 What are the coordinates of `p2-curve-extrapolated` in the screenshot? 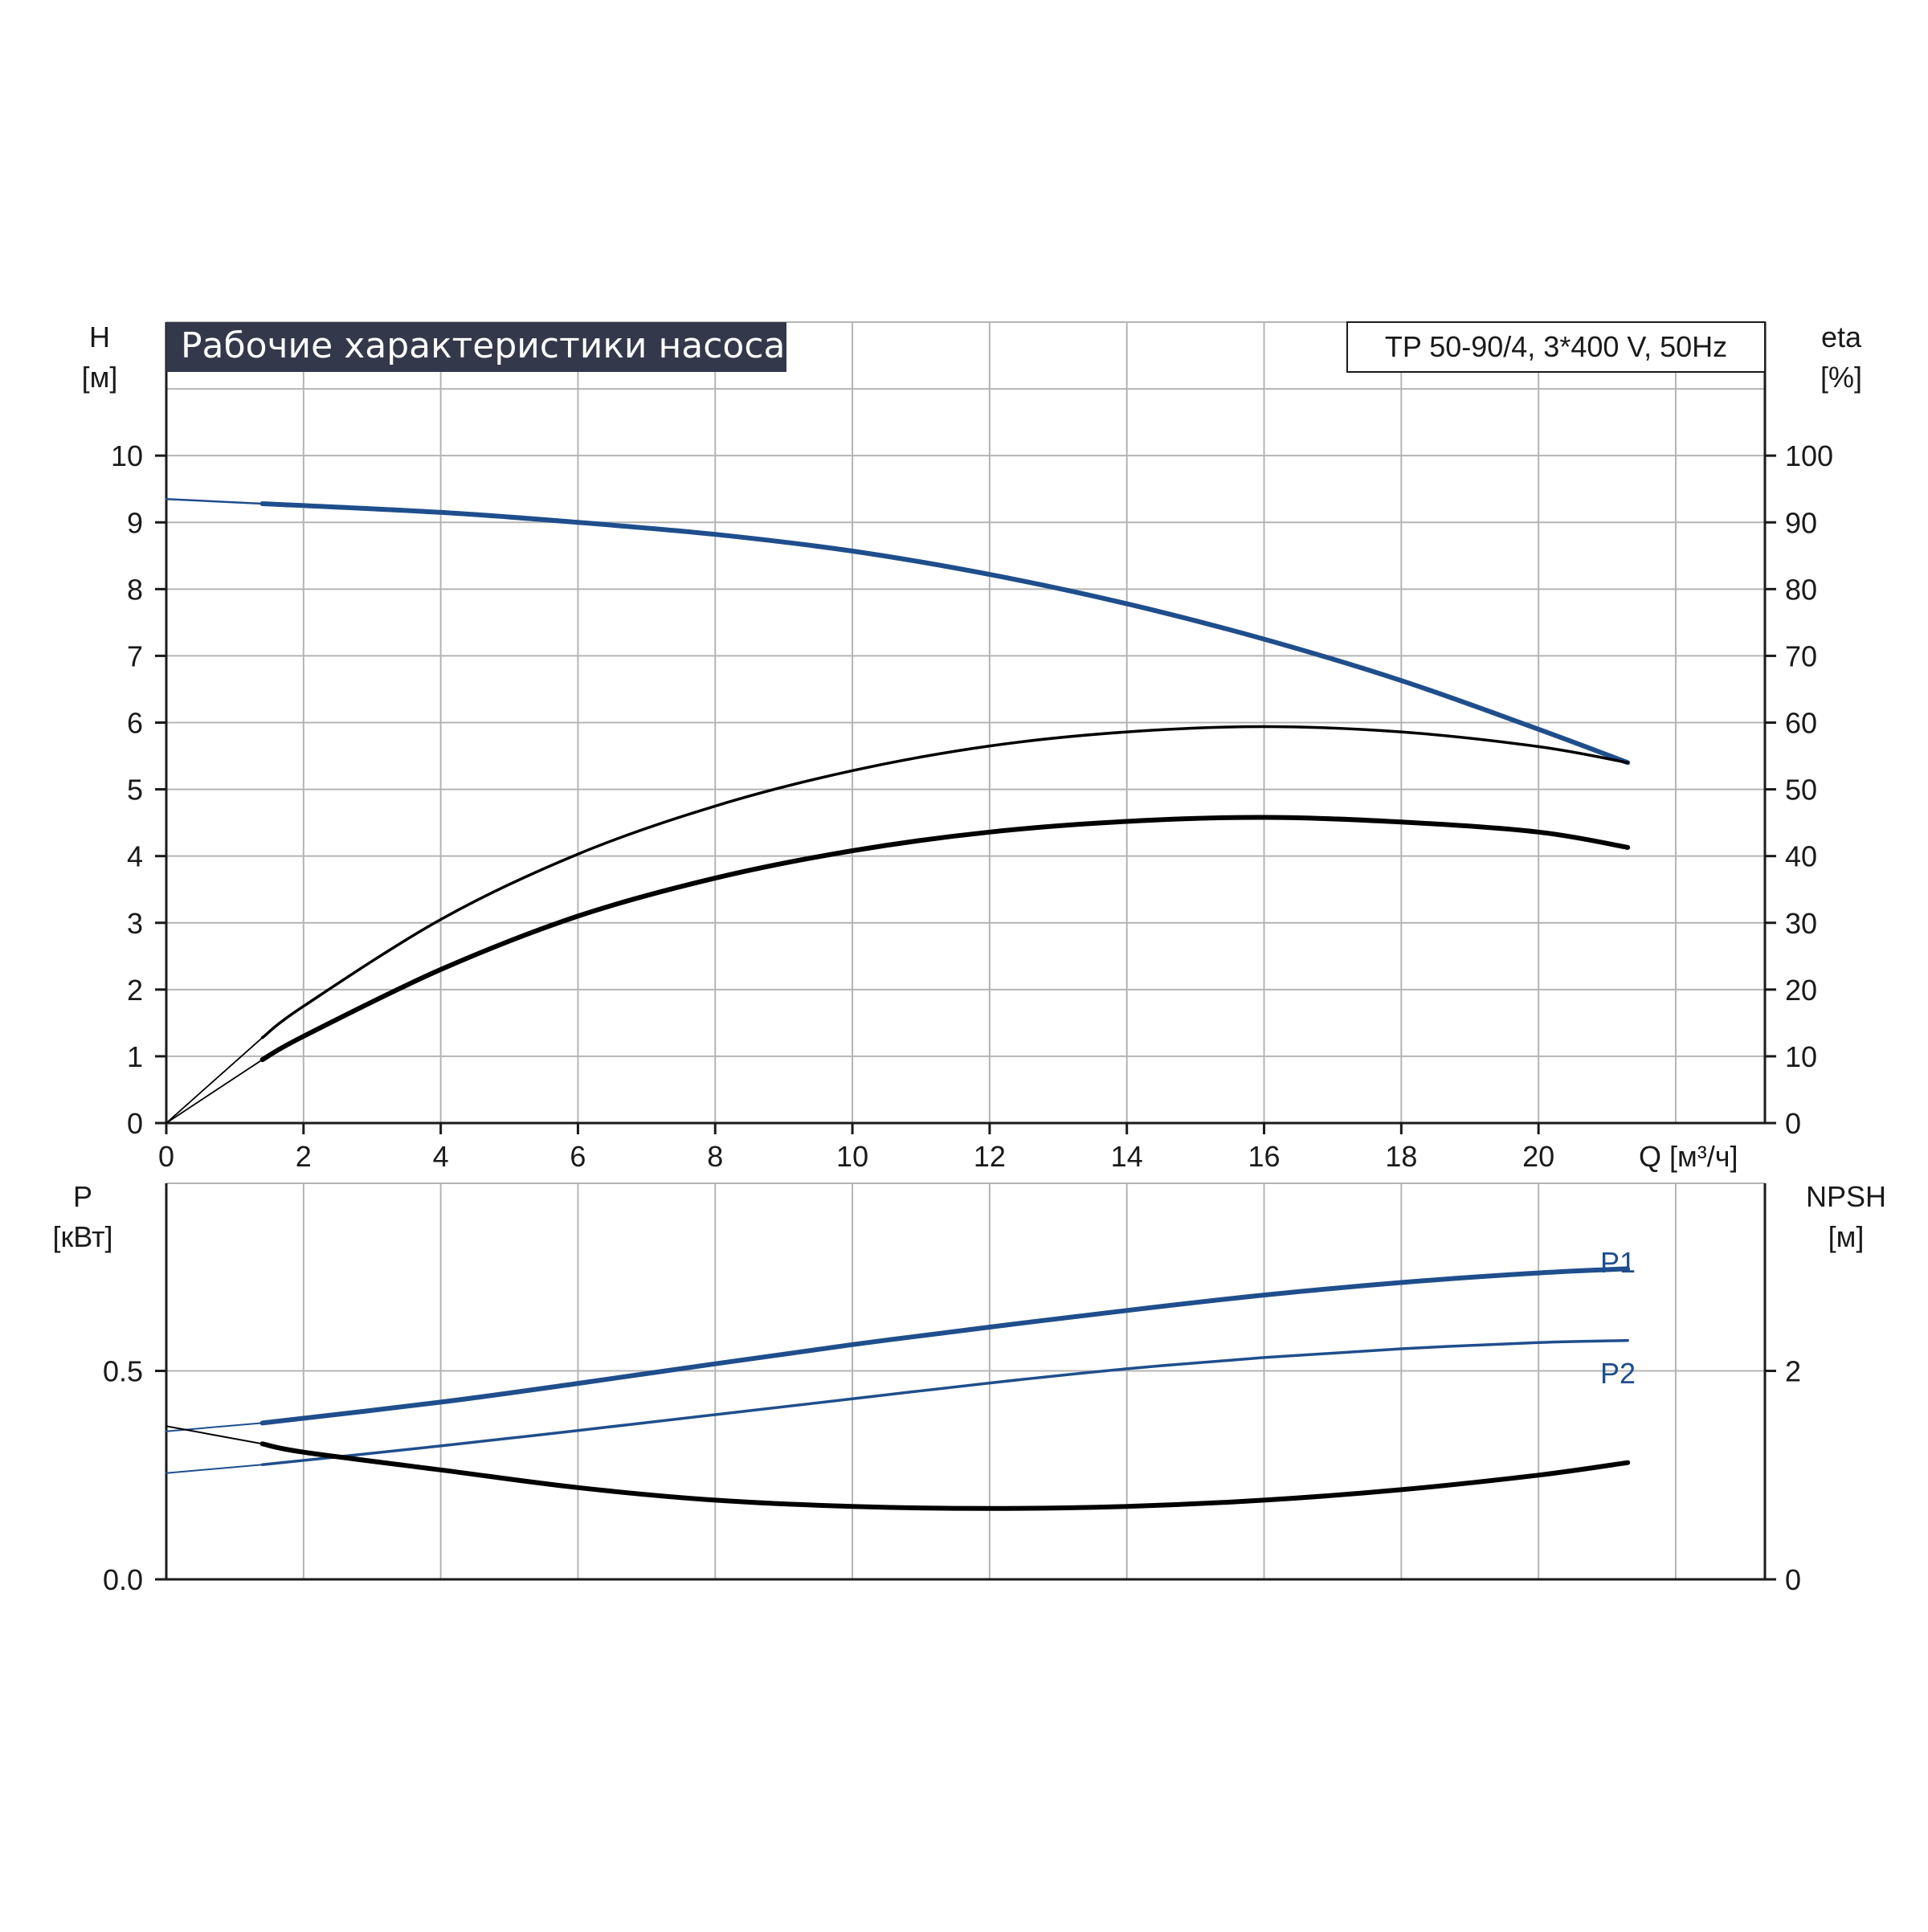 It's located at (214, 1469).